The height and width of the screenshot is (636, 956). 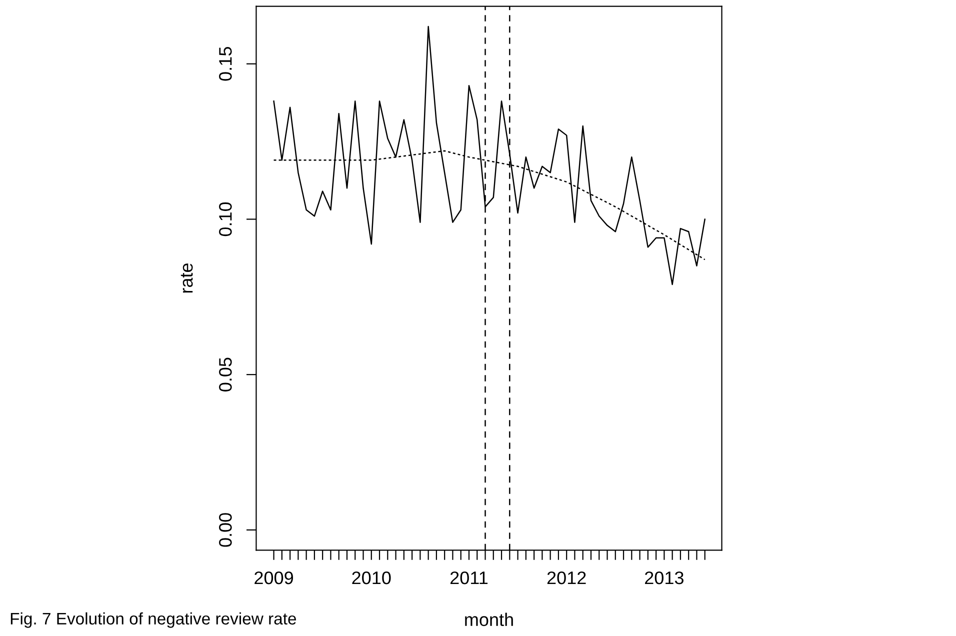 I want to click on y-tick-label: 0.00, so click(x=225, y=530).